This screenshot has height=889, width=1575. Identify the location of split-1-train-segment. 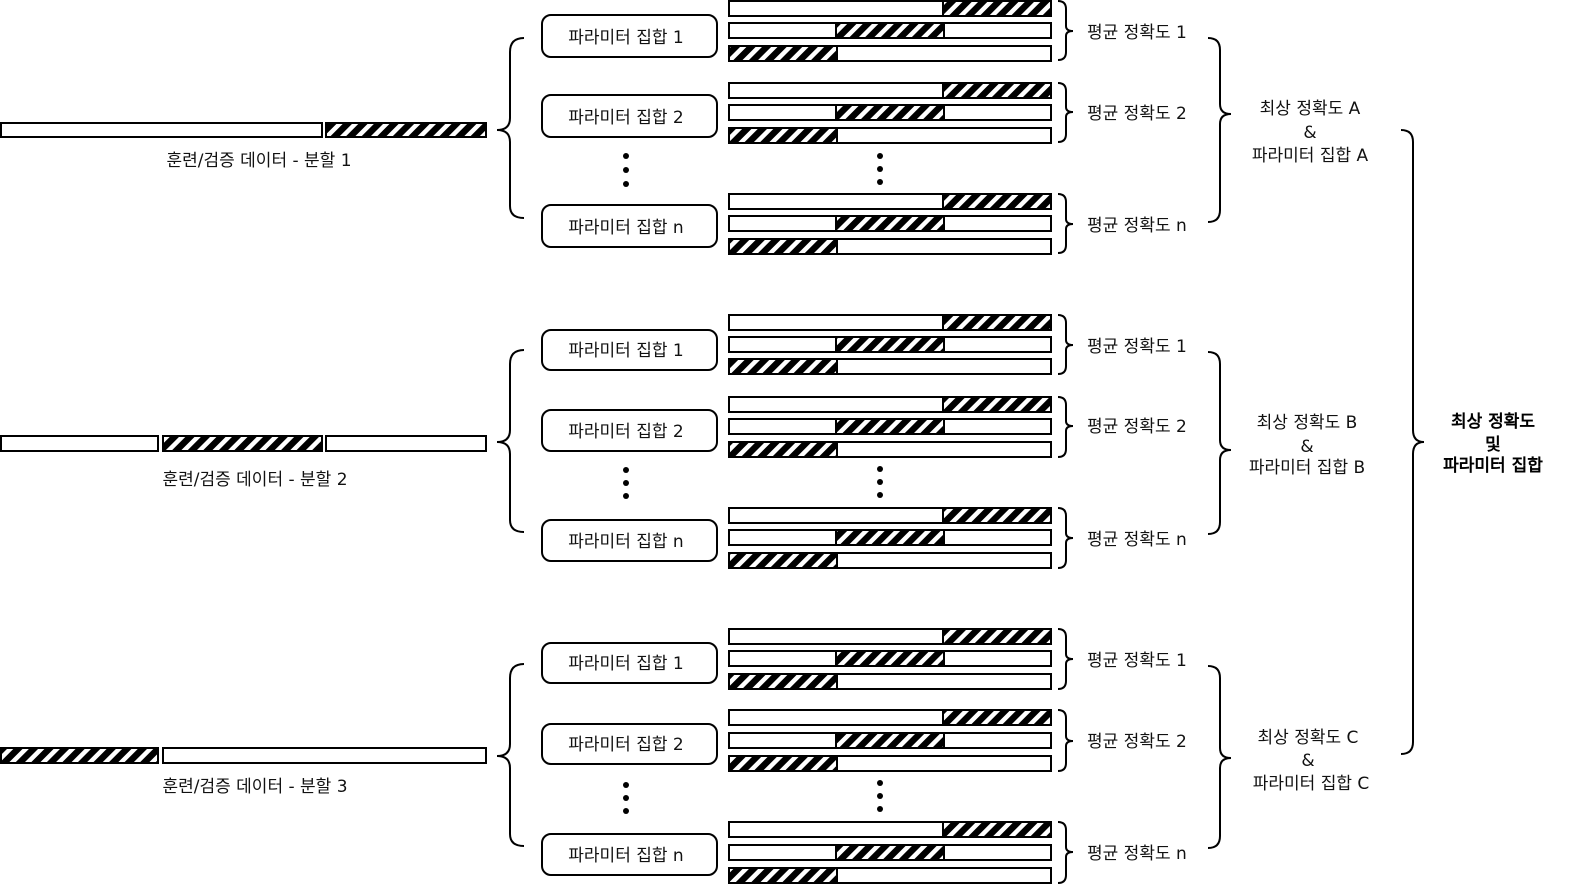
(161, 130).